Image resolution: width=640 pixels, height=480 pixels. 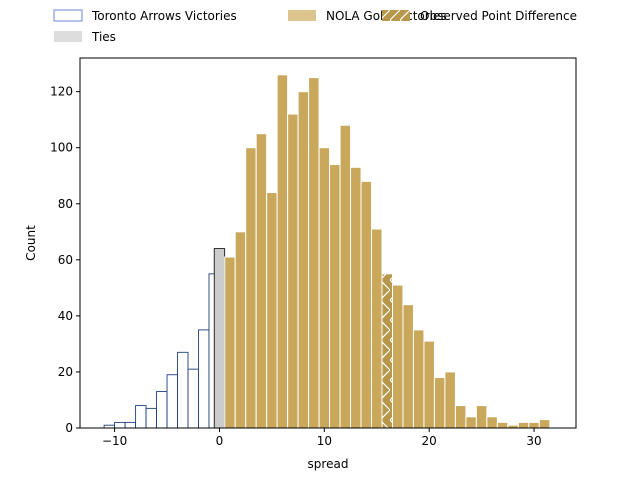 I want to click on x-tick-label-1: 0, so click(x=220, y=441).